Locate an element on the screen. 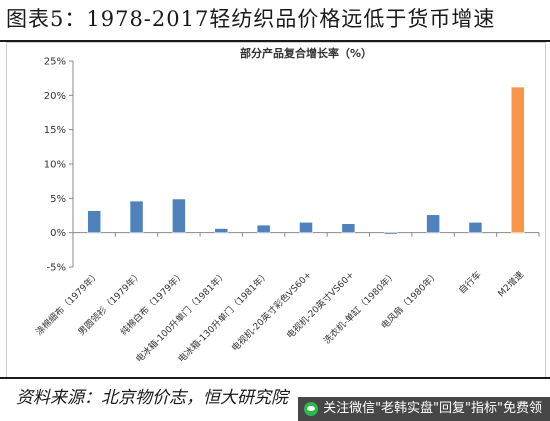 Image resolution: width=550 pixels, height=421 pixels. x-tick-label: 电冰箱-100升单门（1981年） is located at coordinates (181, 317).